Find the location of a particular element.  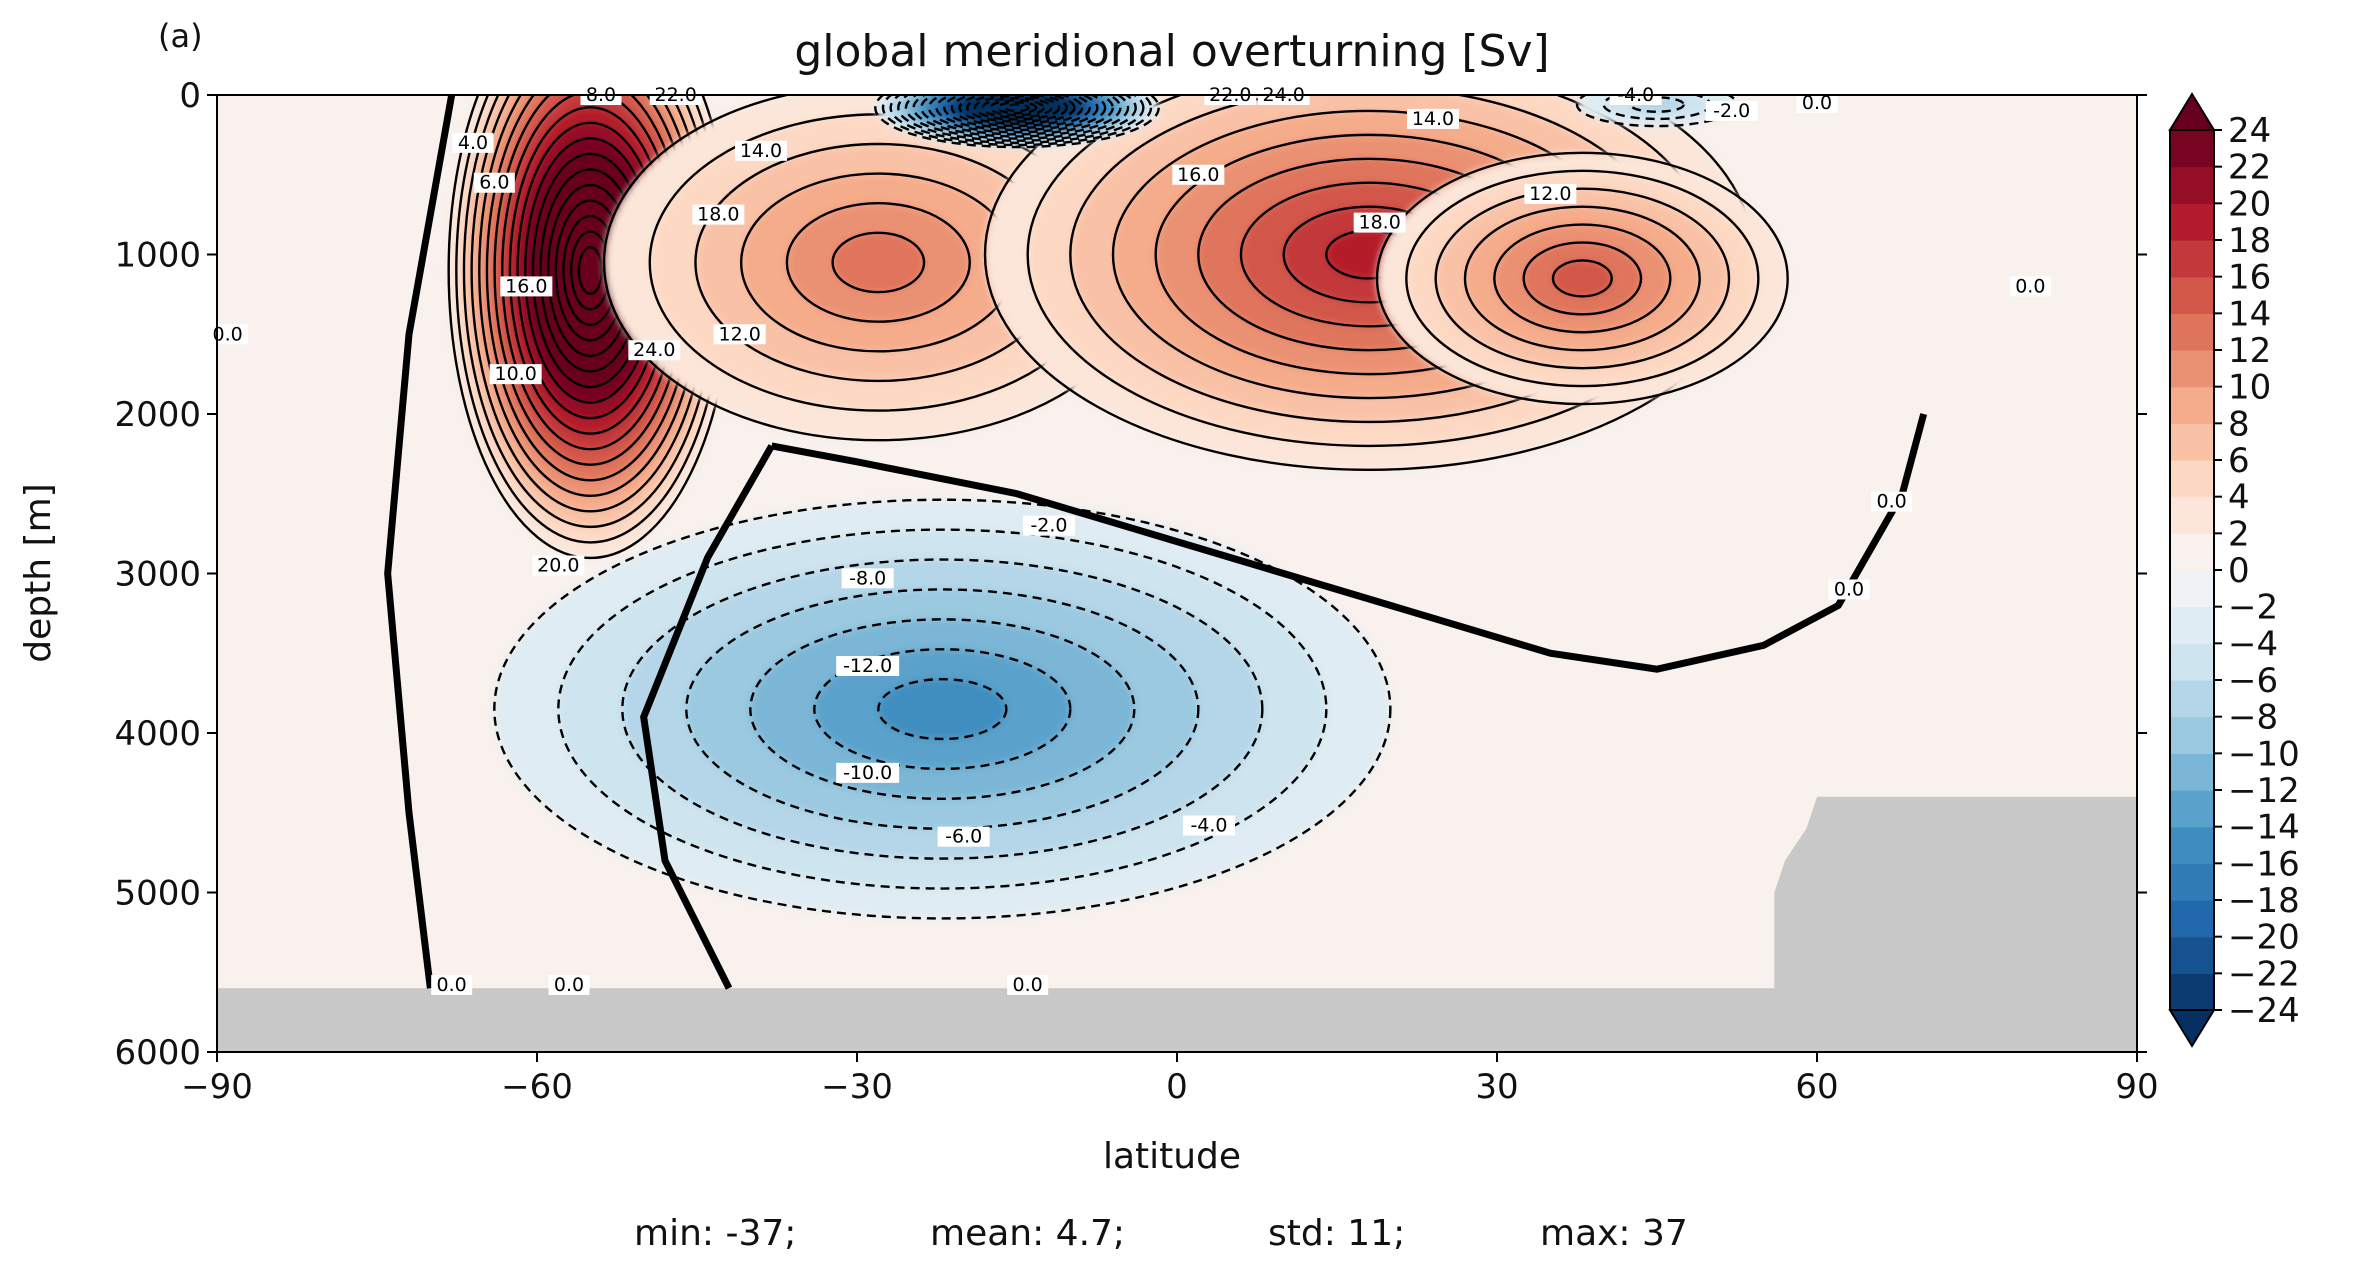

colorbar-tick-label: −14 is located at coordinates (2264, 828).